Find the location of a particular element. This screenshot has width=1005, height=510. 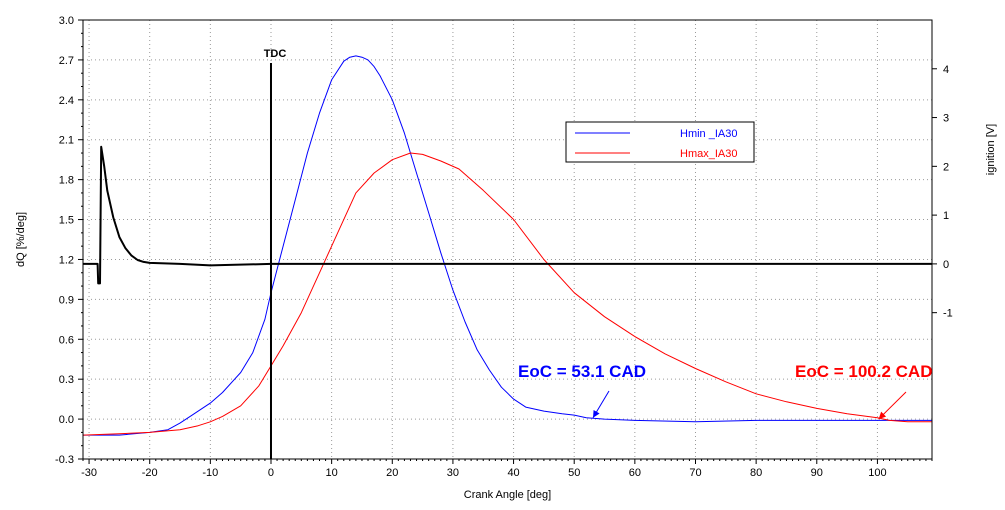

x-tick-label: 70 is located at coordinates (695, 473).